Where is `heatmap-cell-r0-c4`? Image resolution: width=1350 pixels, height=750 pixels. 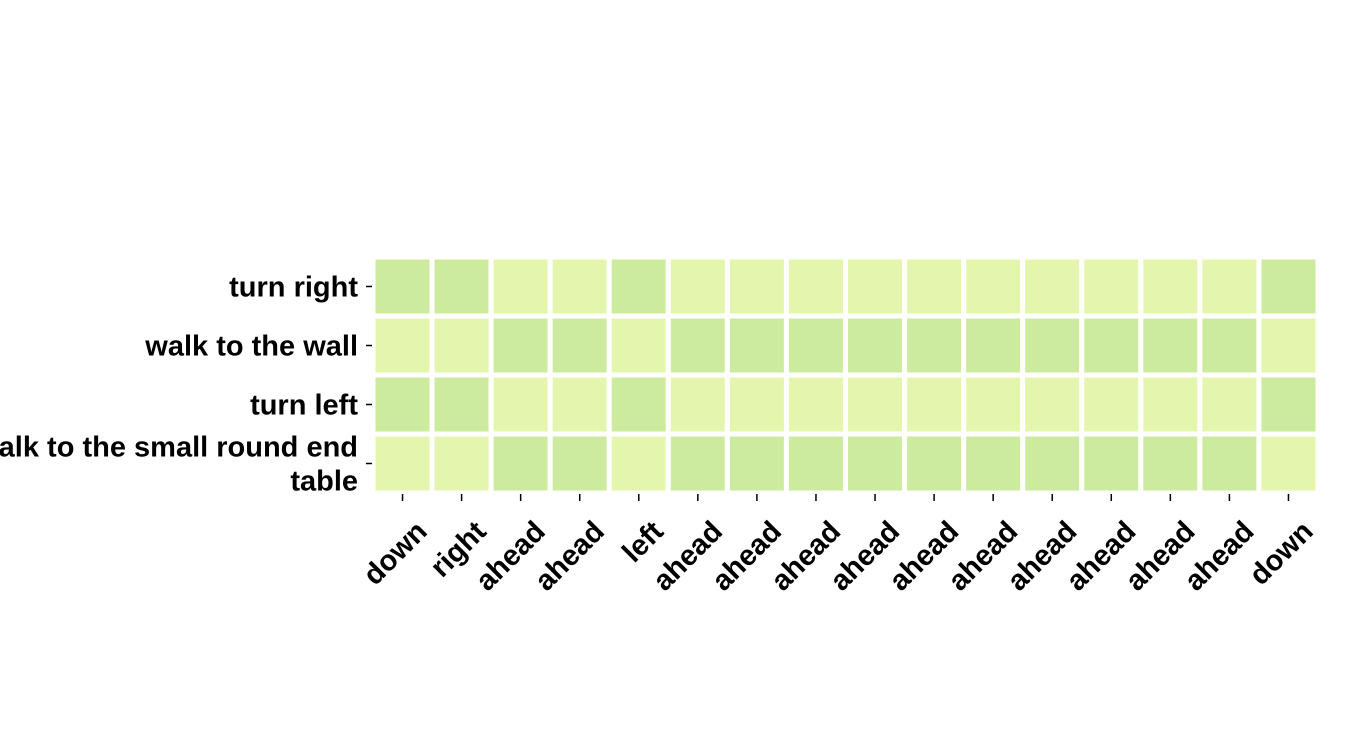 heatmap-cell-r0-c4 is located at coordinates (638, 286).